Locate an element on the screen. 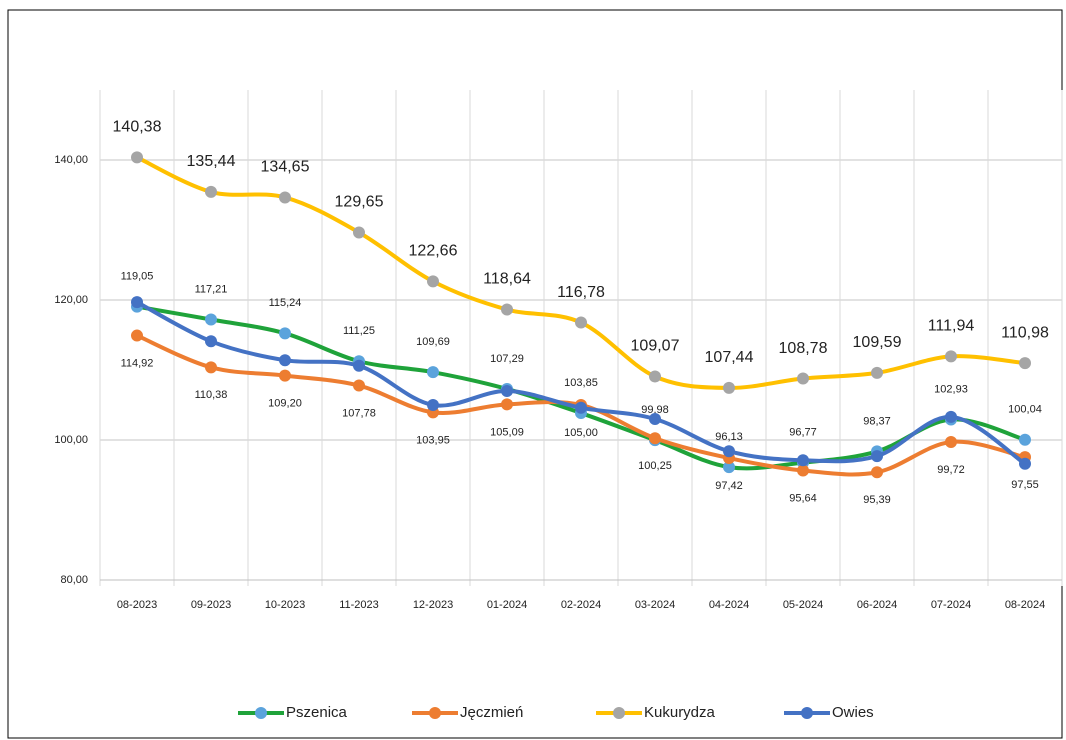 The image size is (1066, 740). x-tick-label: 05-2024 is located at coordinates (803, 605).